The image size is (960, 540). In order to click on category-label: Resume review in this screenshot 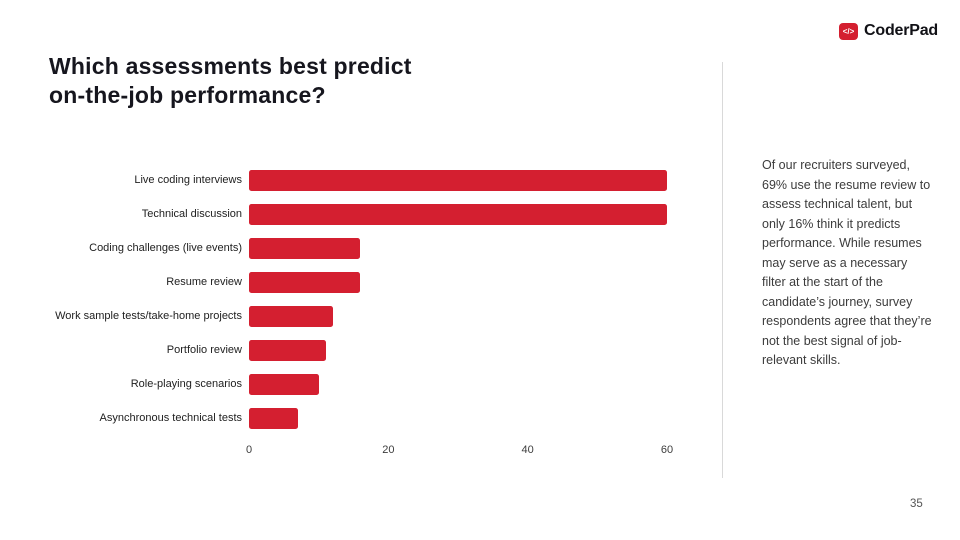, I will do `click(204, 282)`.